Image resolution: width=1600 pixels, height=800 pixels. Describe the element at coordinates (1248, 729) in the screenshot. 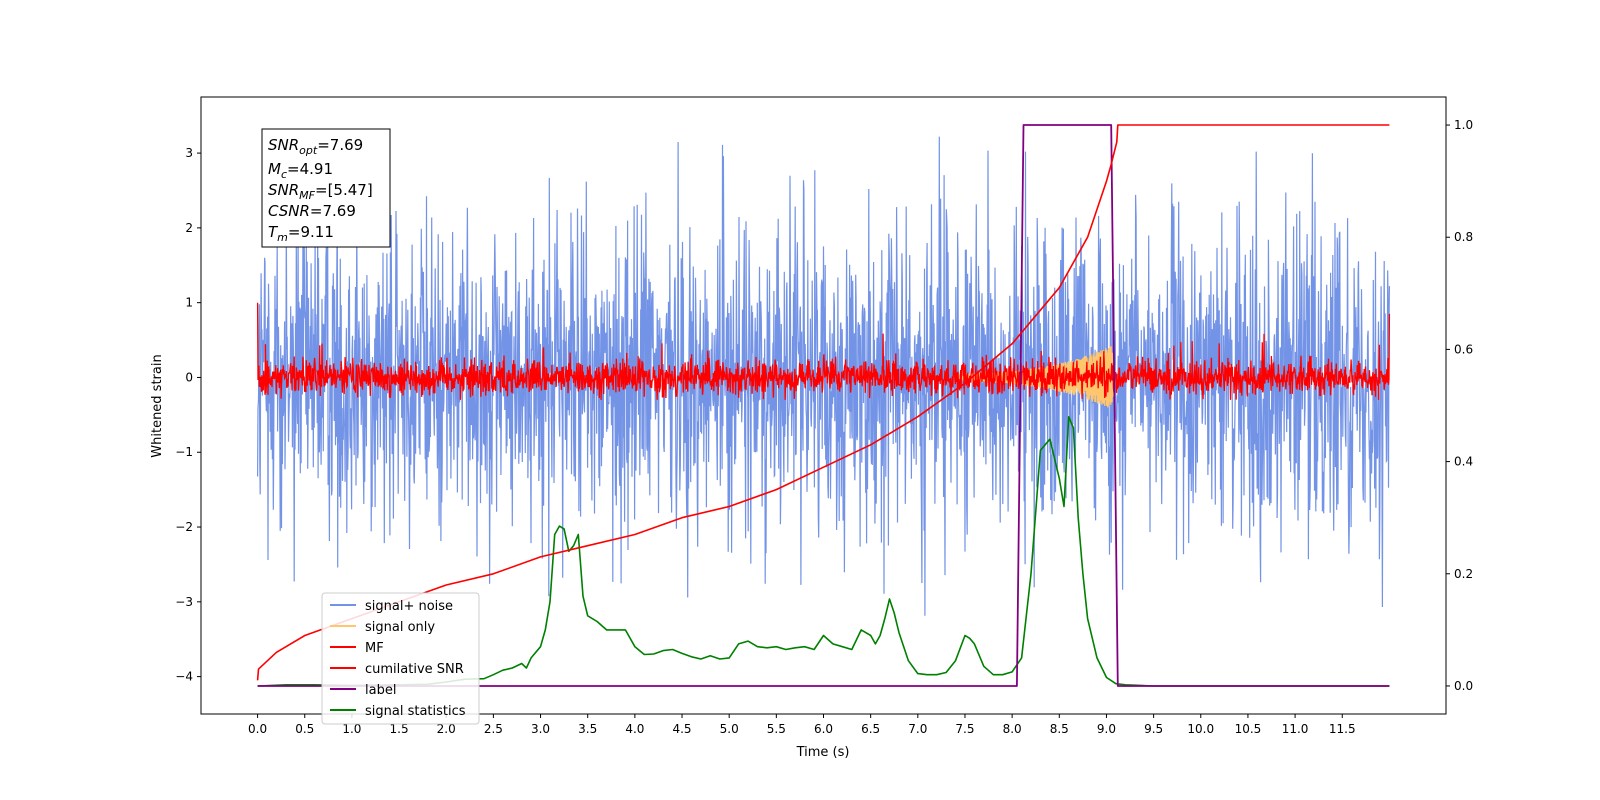

I see `x-tick-label: 10.5` at that location.